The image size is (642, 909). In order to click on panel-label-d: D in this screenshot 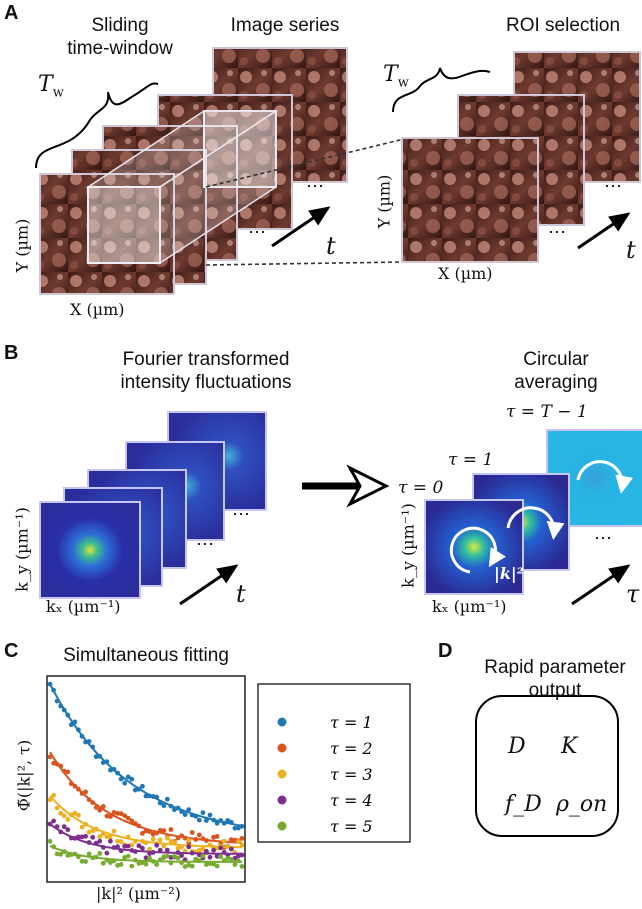, I will do `click(445, 651)`.